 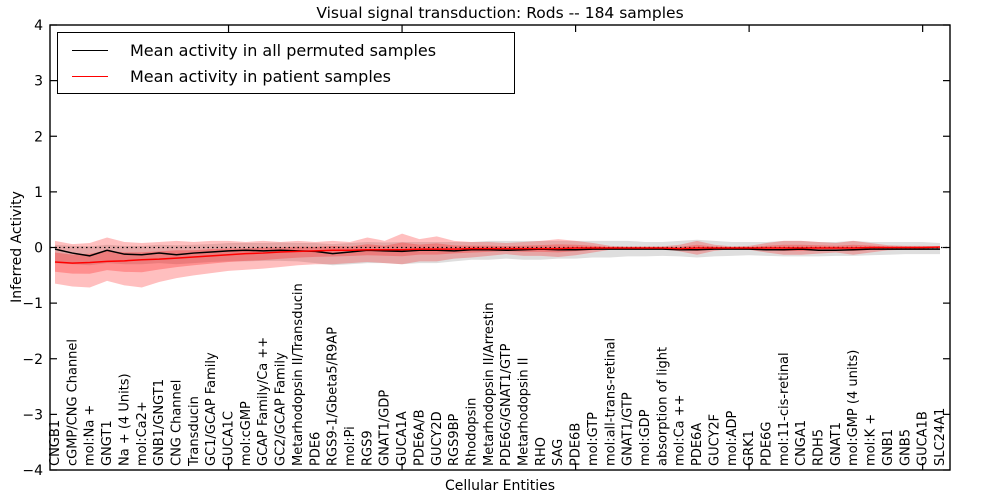 What do you see at coordinates (32, 304) in the screenshot?
I see `y-tick-label: −1` at bounding box center [32, 304].